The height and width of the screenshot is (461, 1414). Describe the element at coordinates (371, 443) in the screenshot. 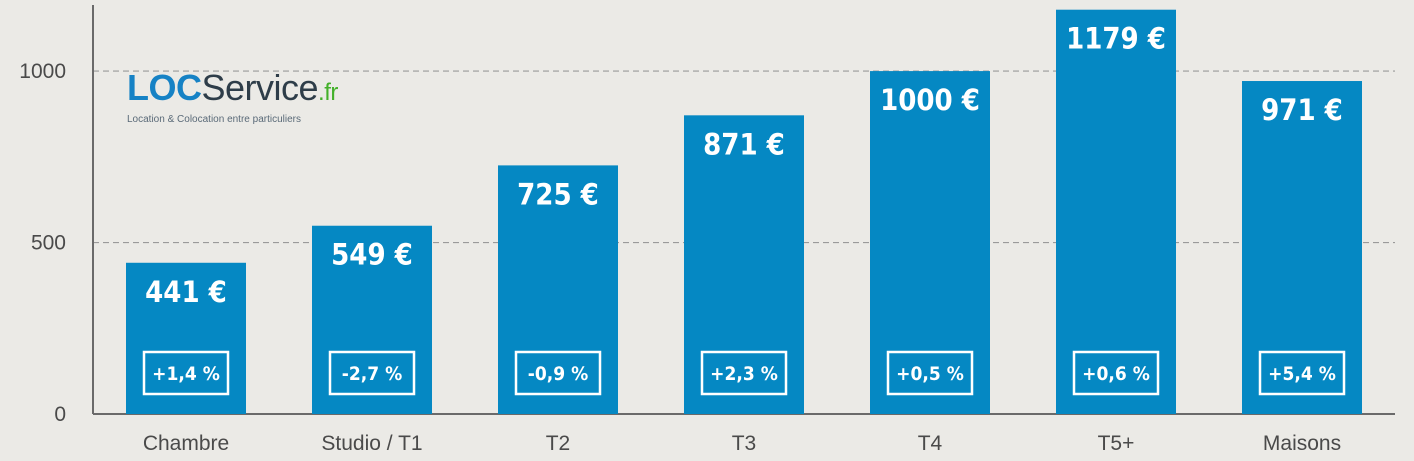

I see `x-tick-label: Studio / T1` at that location.